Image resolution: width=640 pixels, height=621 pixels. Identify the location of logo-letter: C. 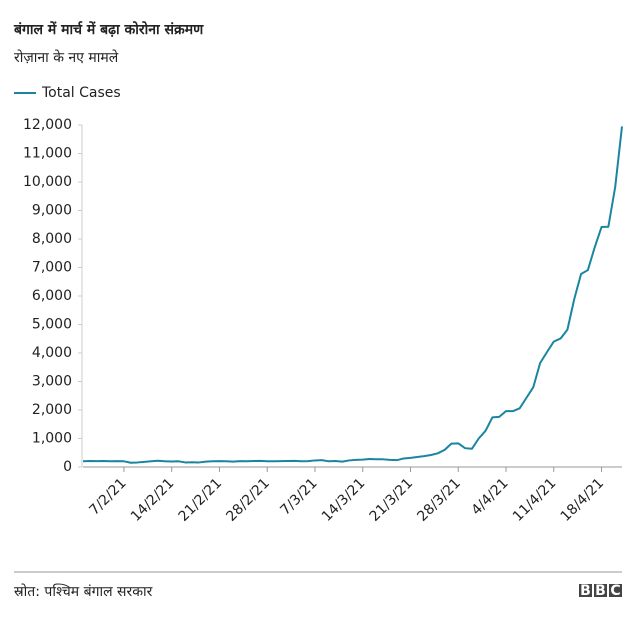
(615, 591).